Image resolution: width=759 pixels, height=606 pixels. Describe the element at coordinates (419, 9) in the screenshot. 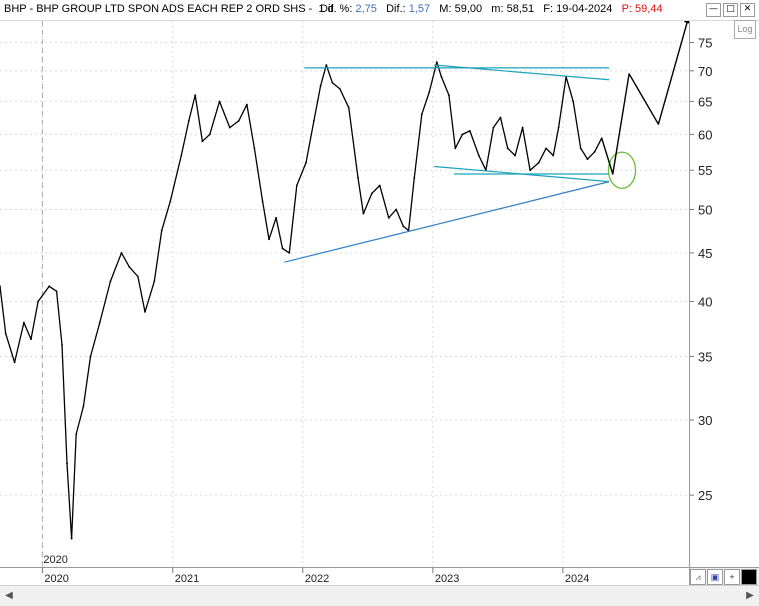

I see `dif-value: 1,57` at that location.